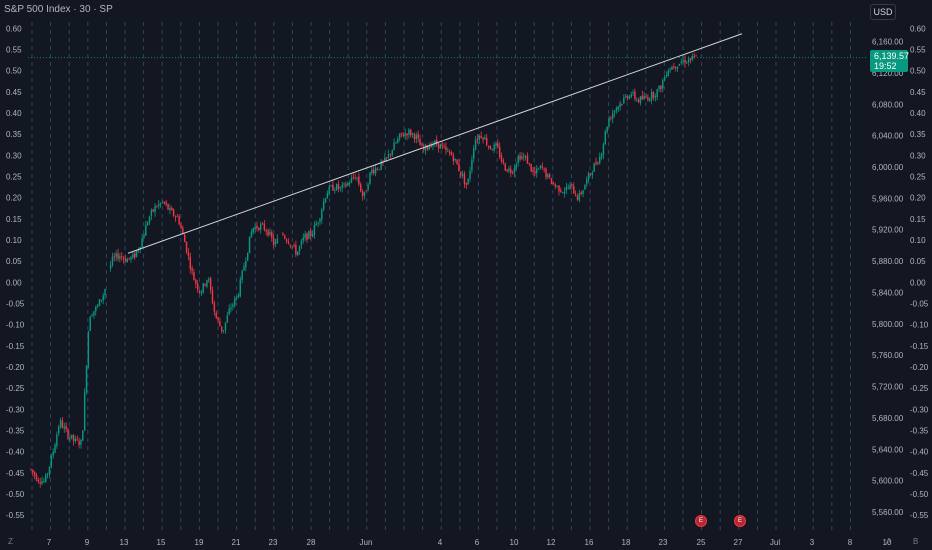 The width and height of the screenshot is (932, 550). What do you see at coordinates (918, 28) in the screenshot?
I see `secondary-axis-tick: 0.60` at bounding box center [918, 28].